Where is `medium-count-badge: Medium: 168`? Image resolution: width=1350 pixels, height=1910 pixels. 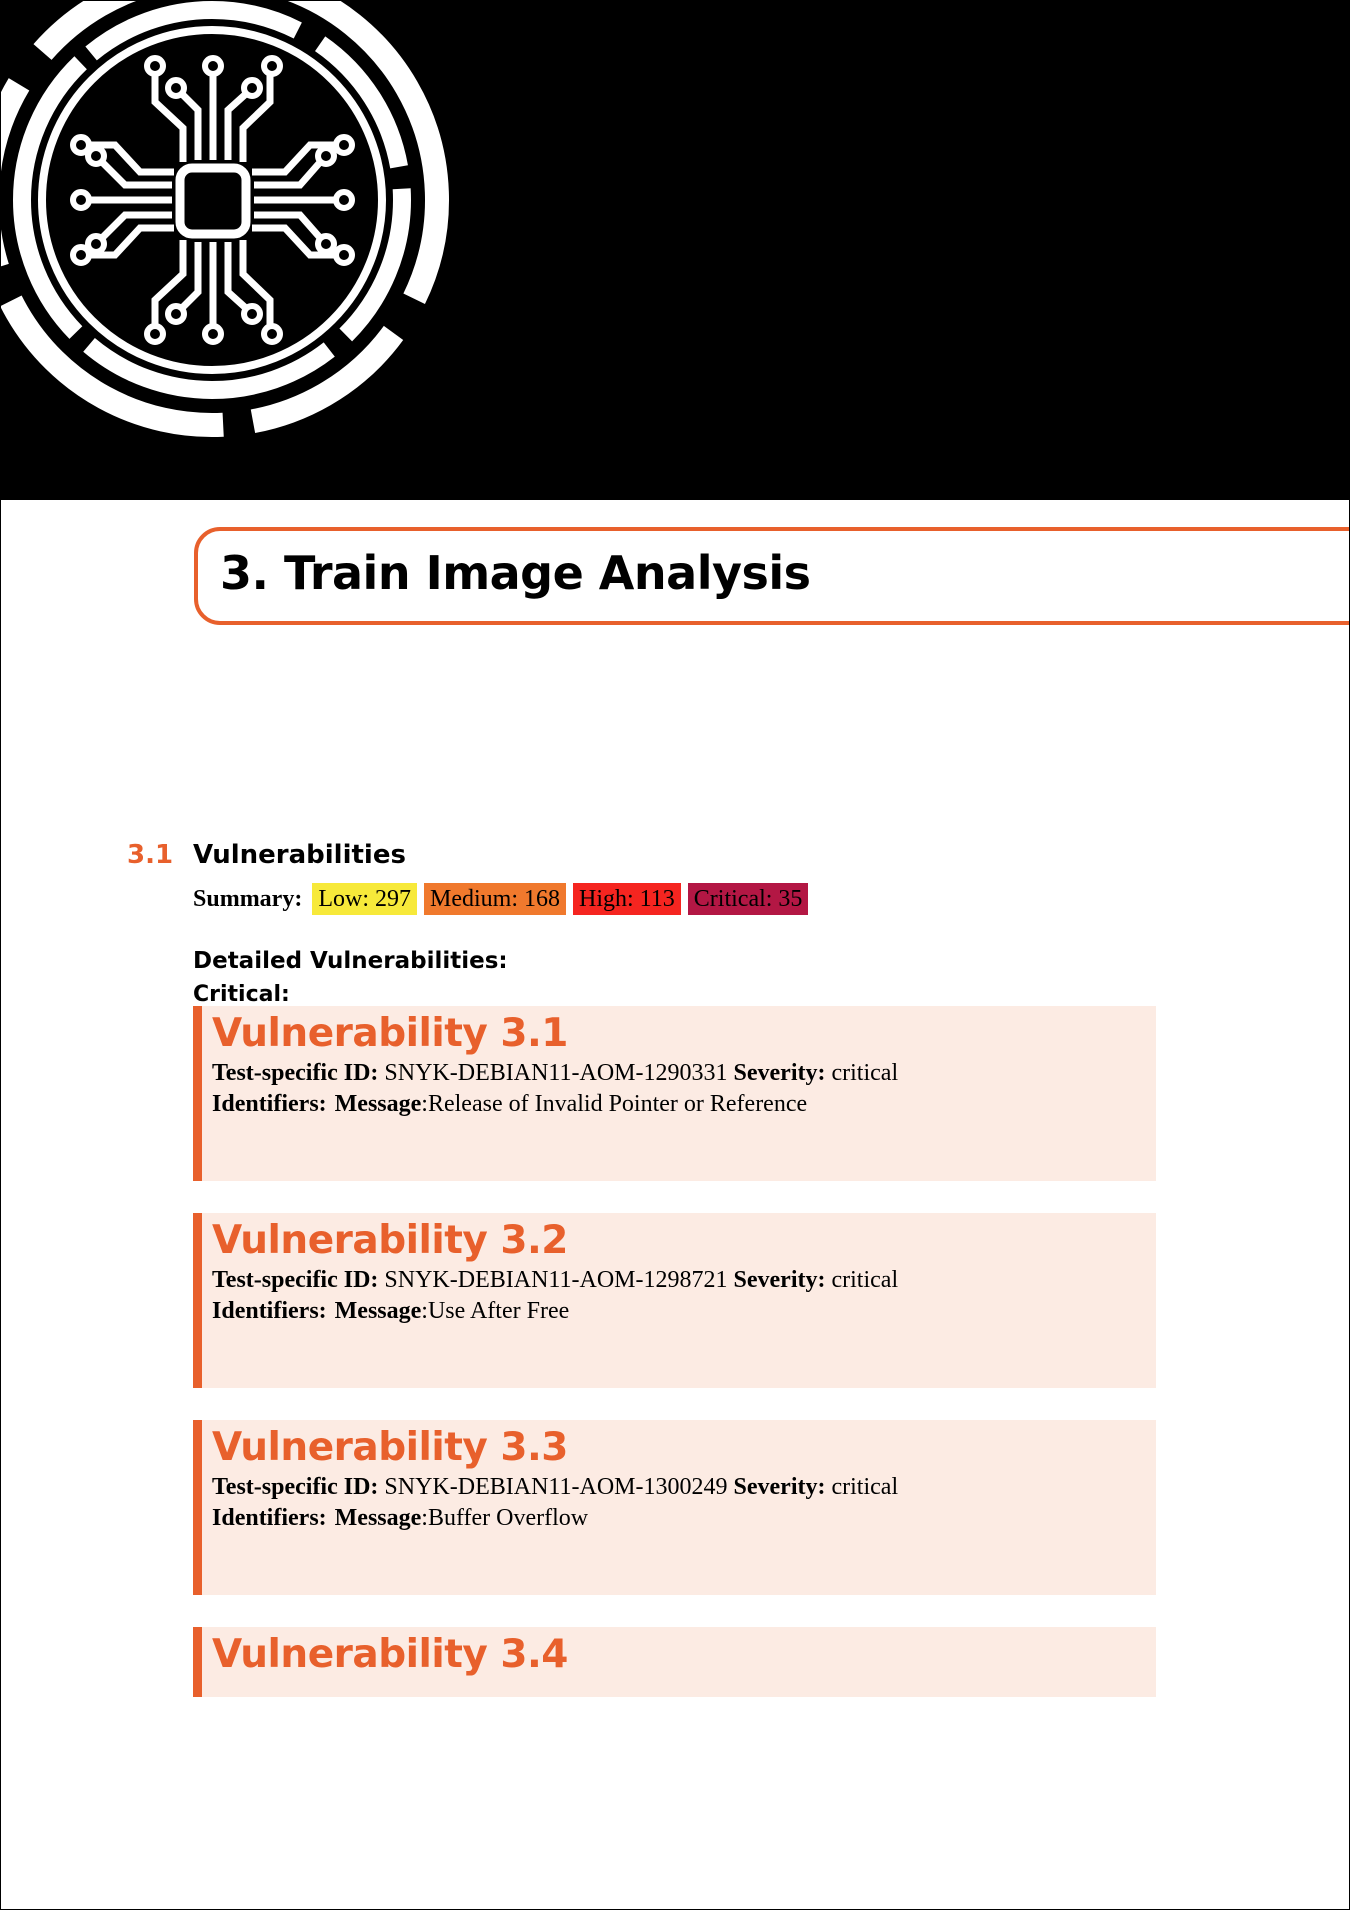
medium-count-badge: Medium: 168 is located at coordinates (495, 899).